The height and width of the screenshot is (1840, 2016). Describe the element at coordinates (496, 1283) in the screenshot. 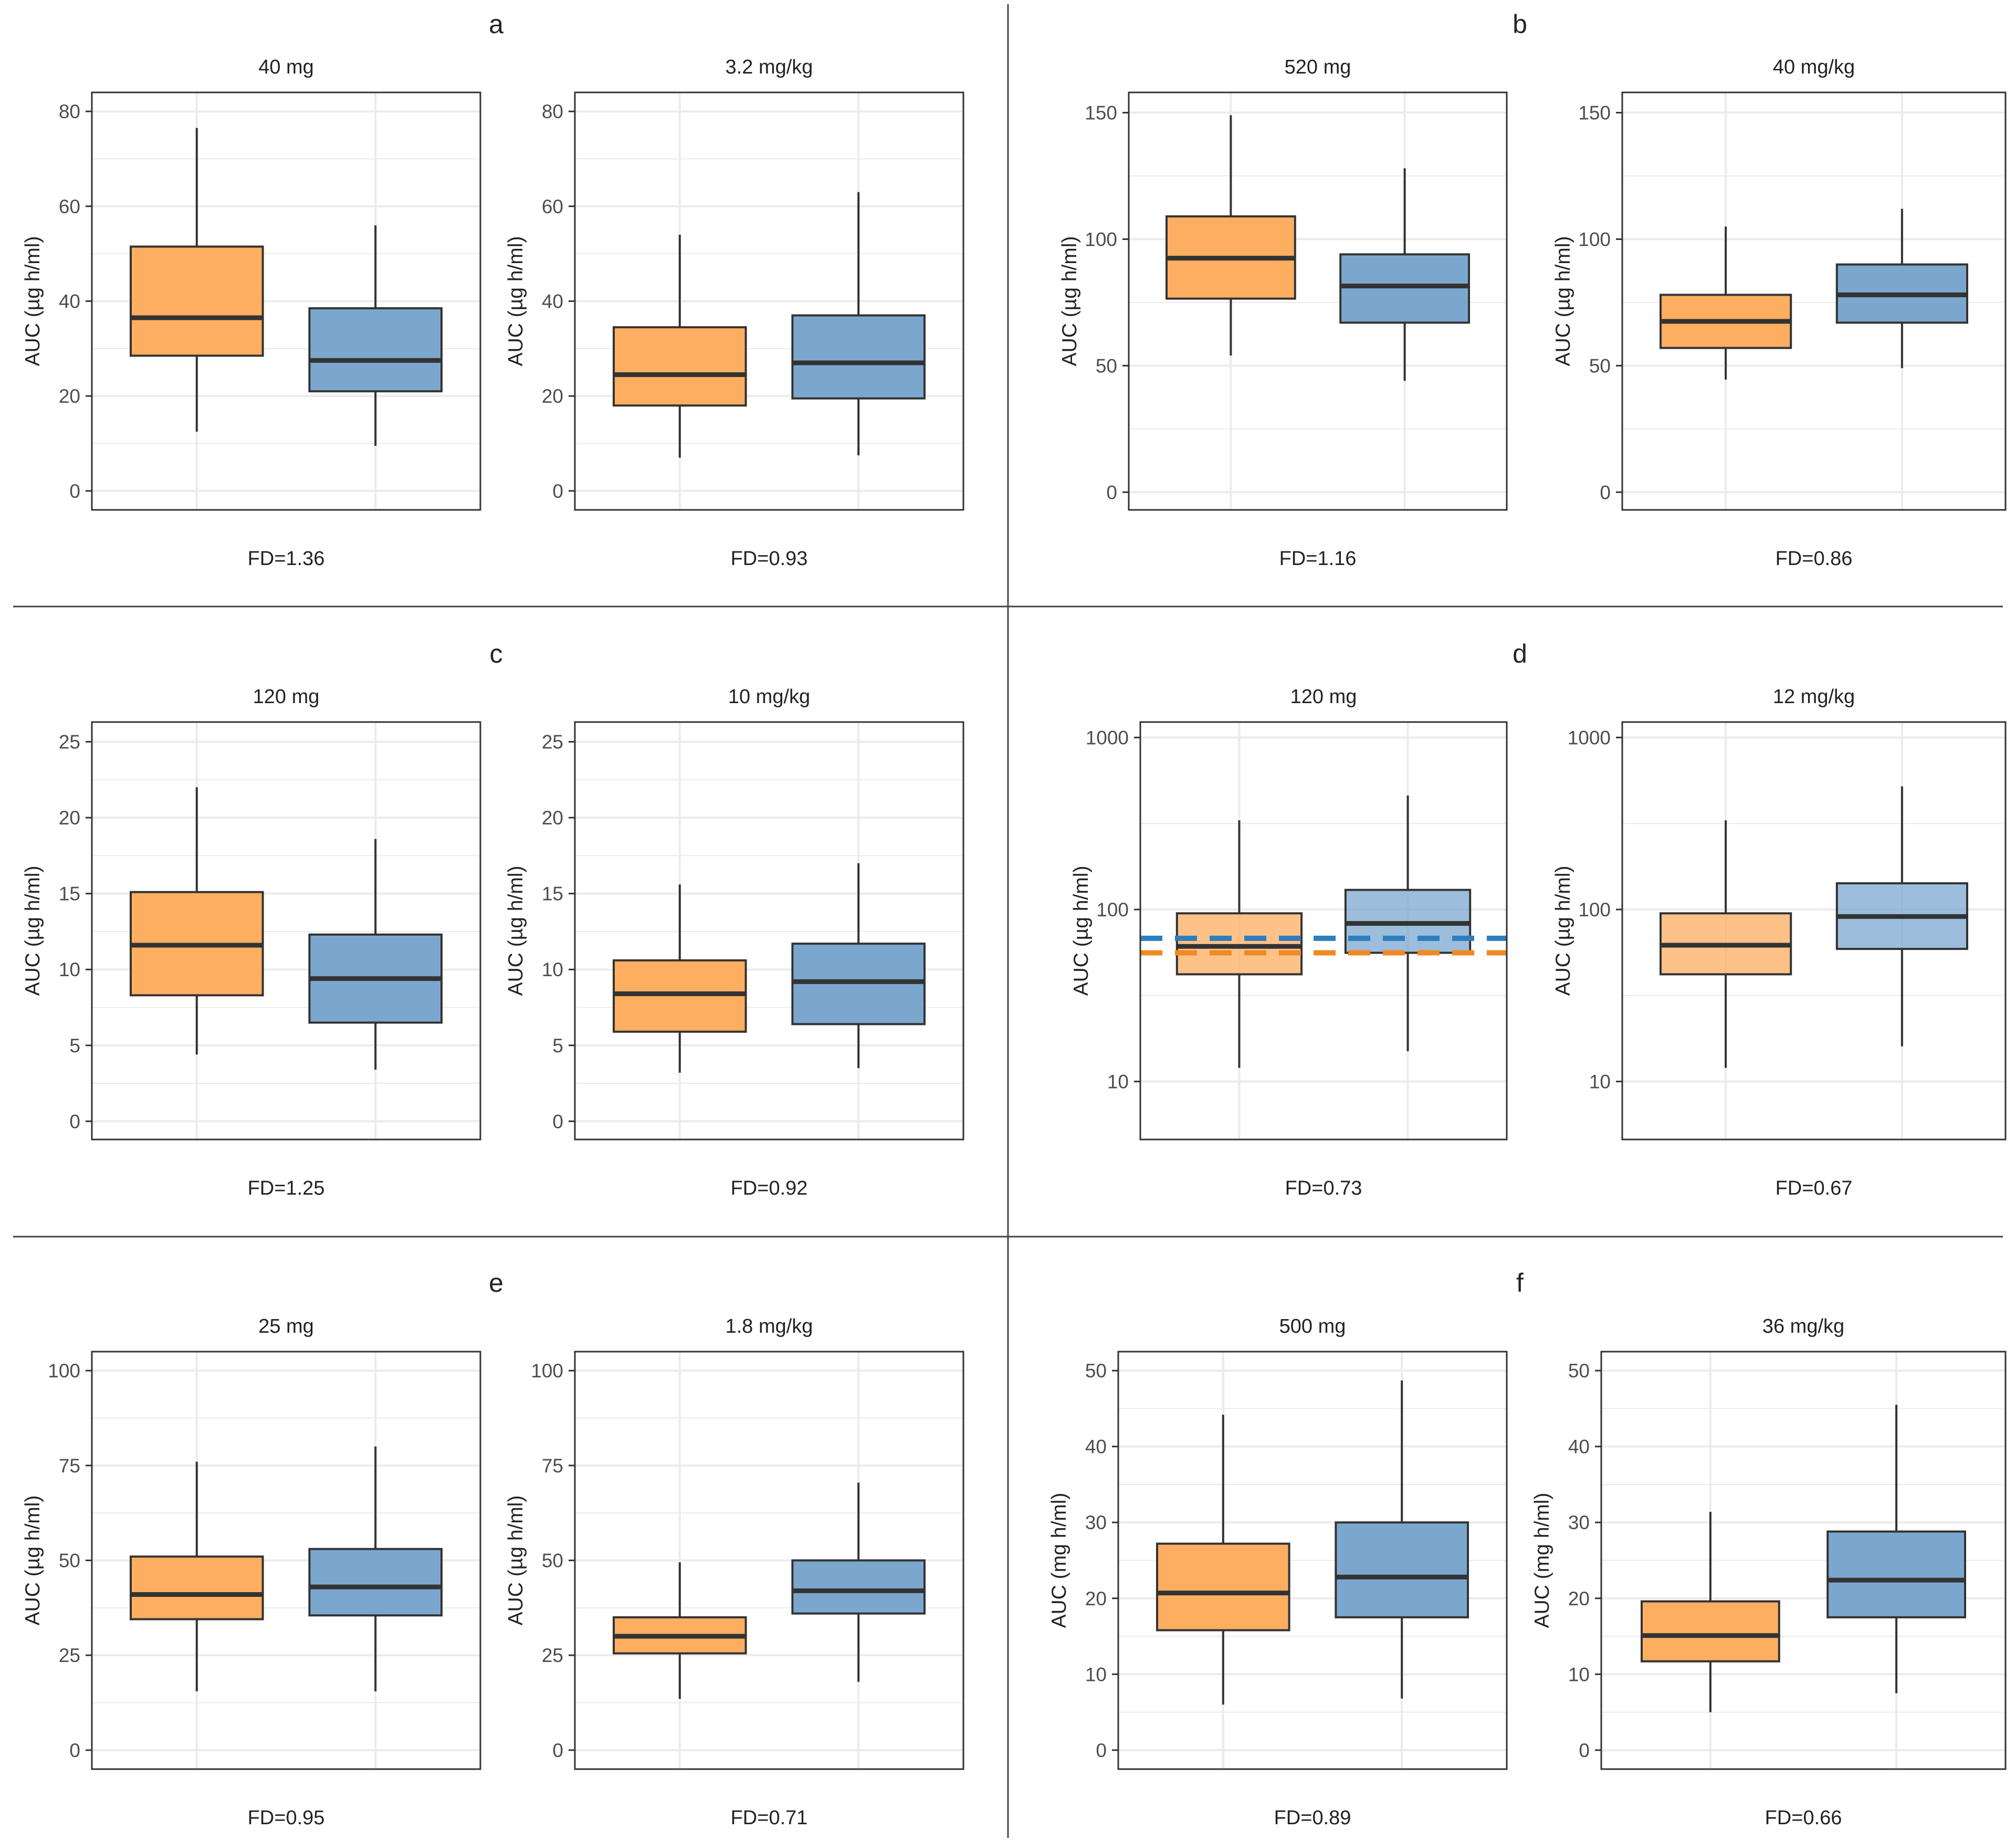

I see `panel-letter-e: e` at that location.